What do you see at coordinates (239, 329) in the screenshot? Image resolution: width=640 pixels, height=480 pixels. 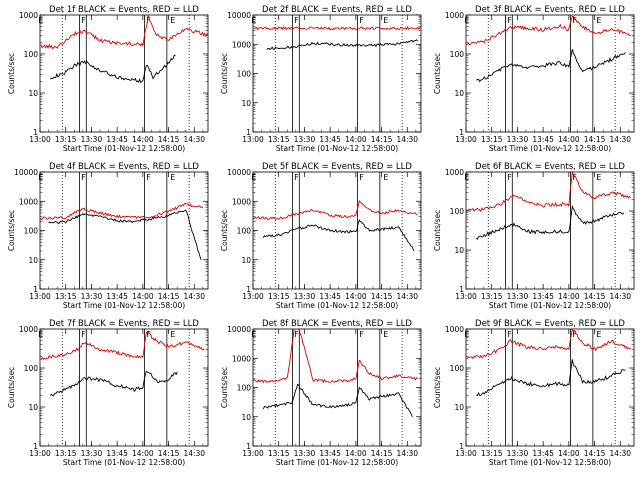 I see `y-tick-label: 10000` at bounding box center [239, 329].